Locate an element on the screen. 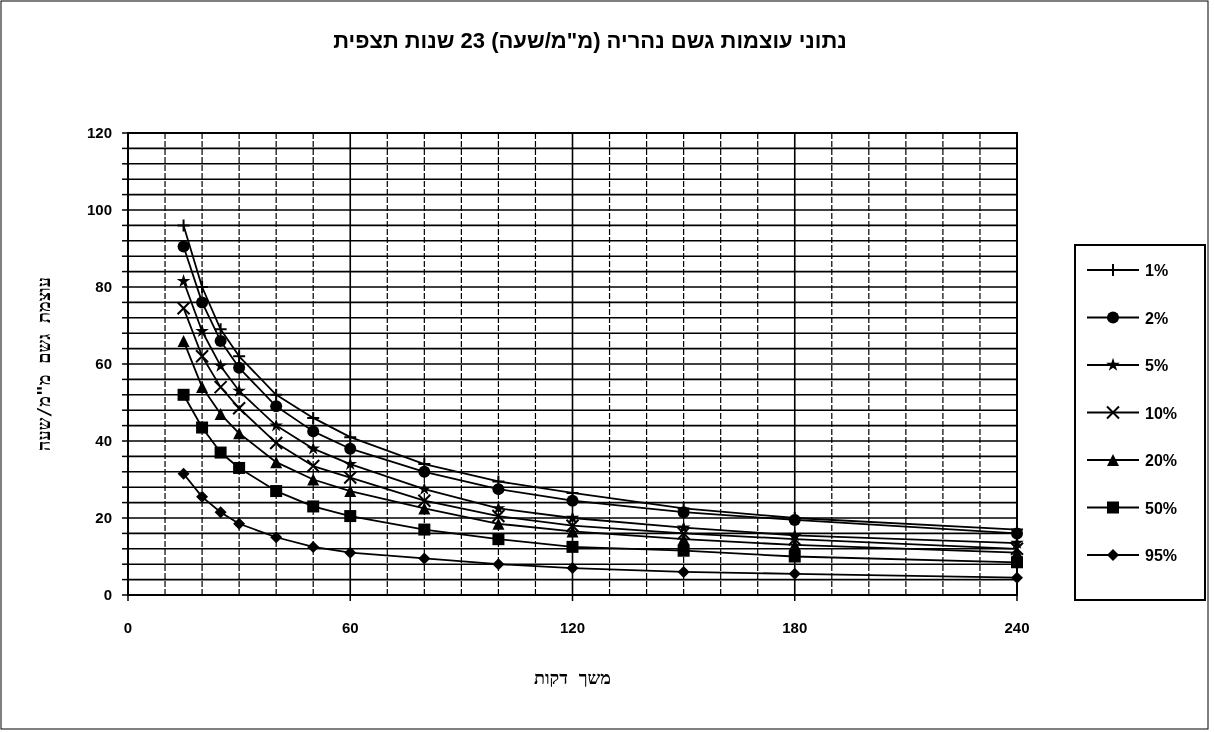  legend-label: 50% is located at coordinates (1161, 508).